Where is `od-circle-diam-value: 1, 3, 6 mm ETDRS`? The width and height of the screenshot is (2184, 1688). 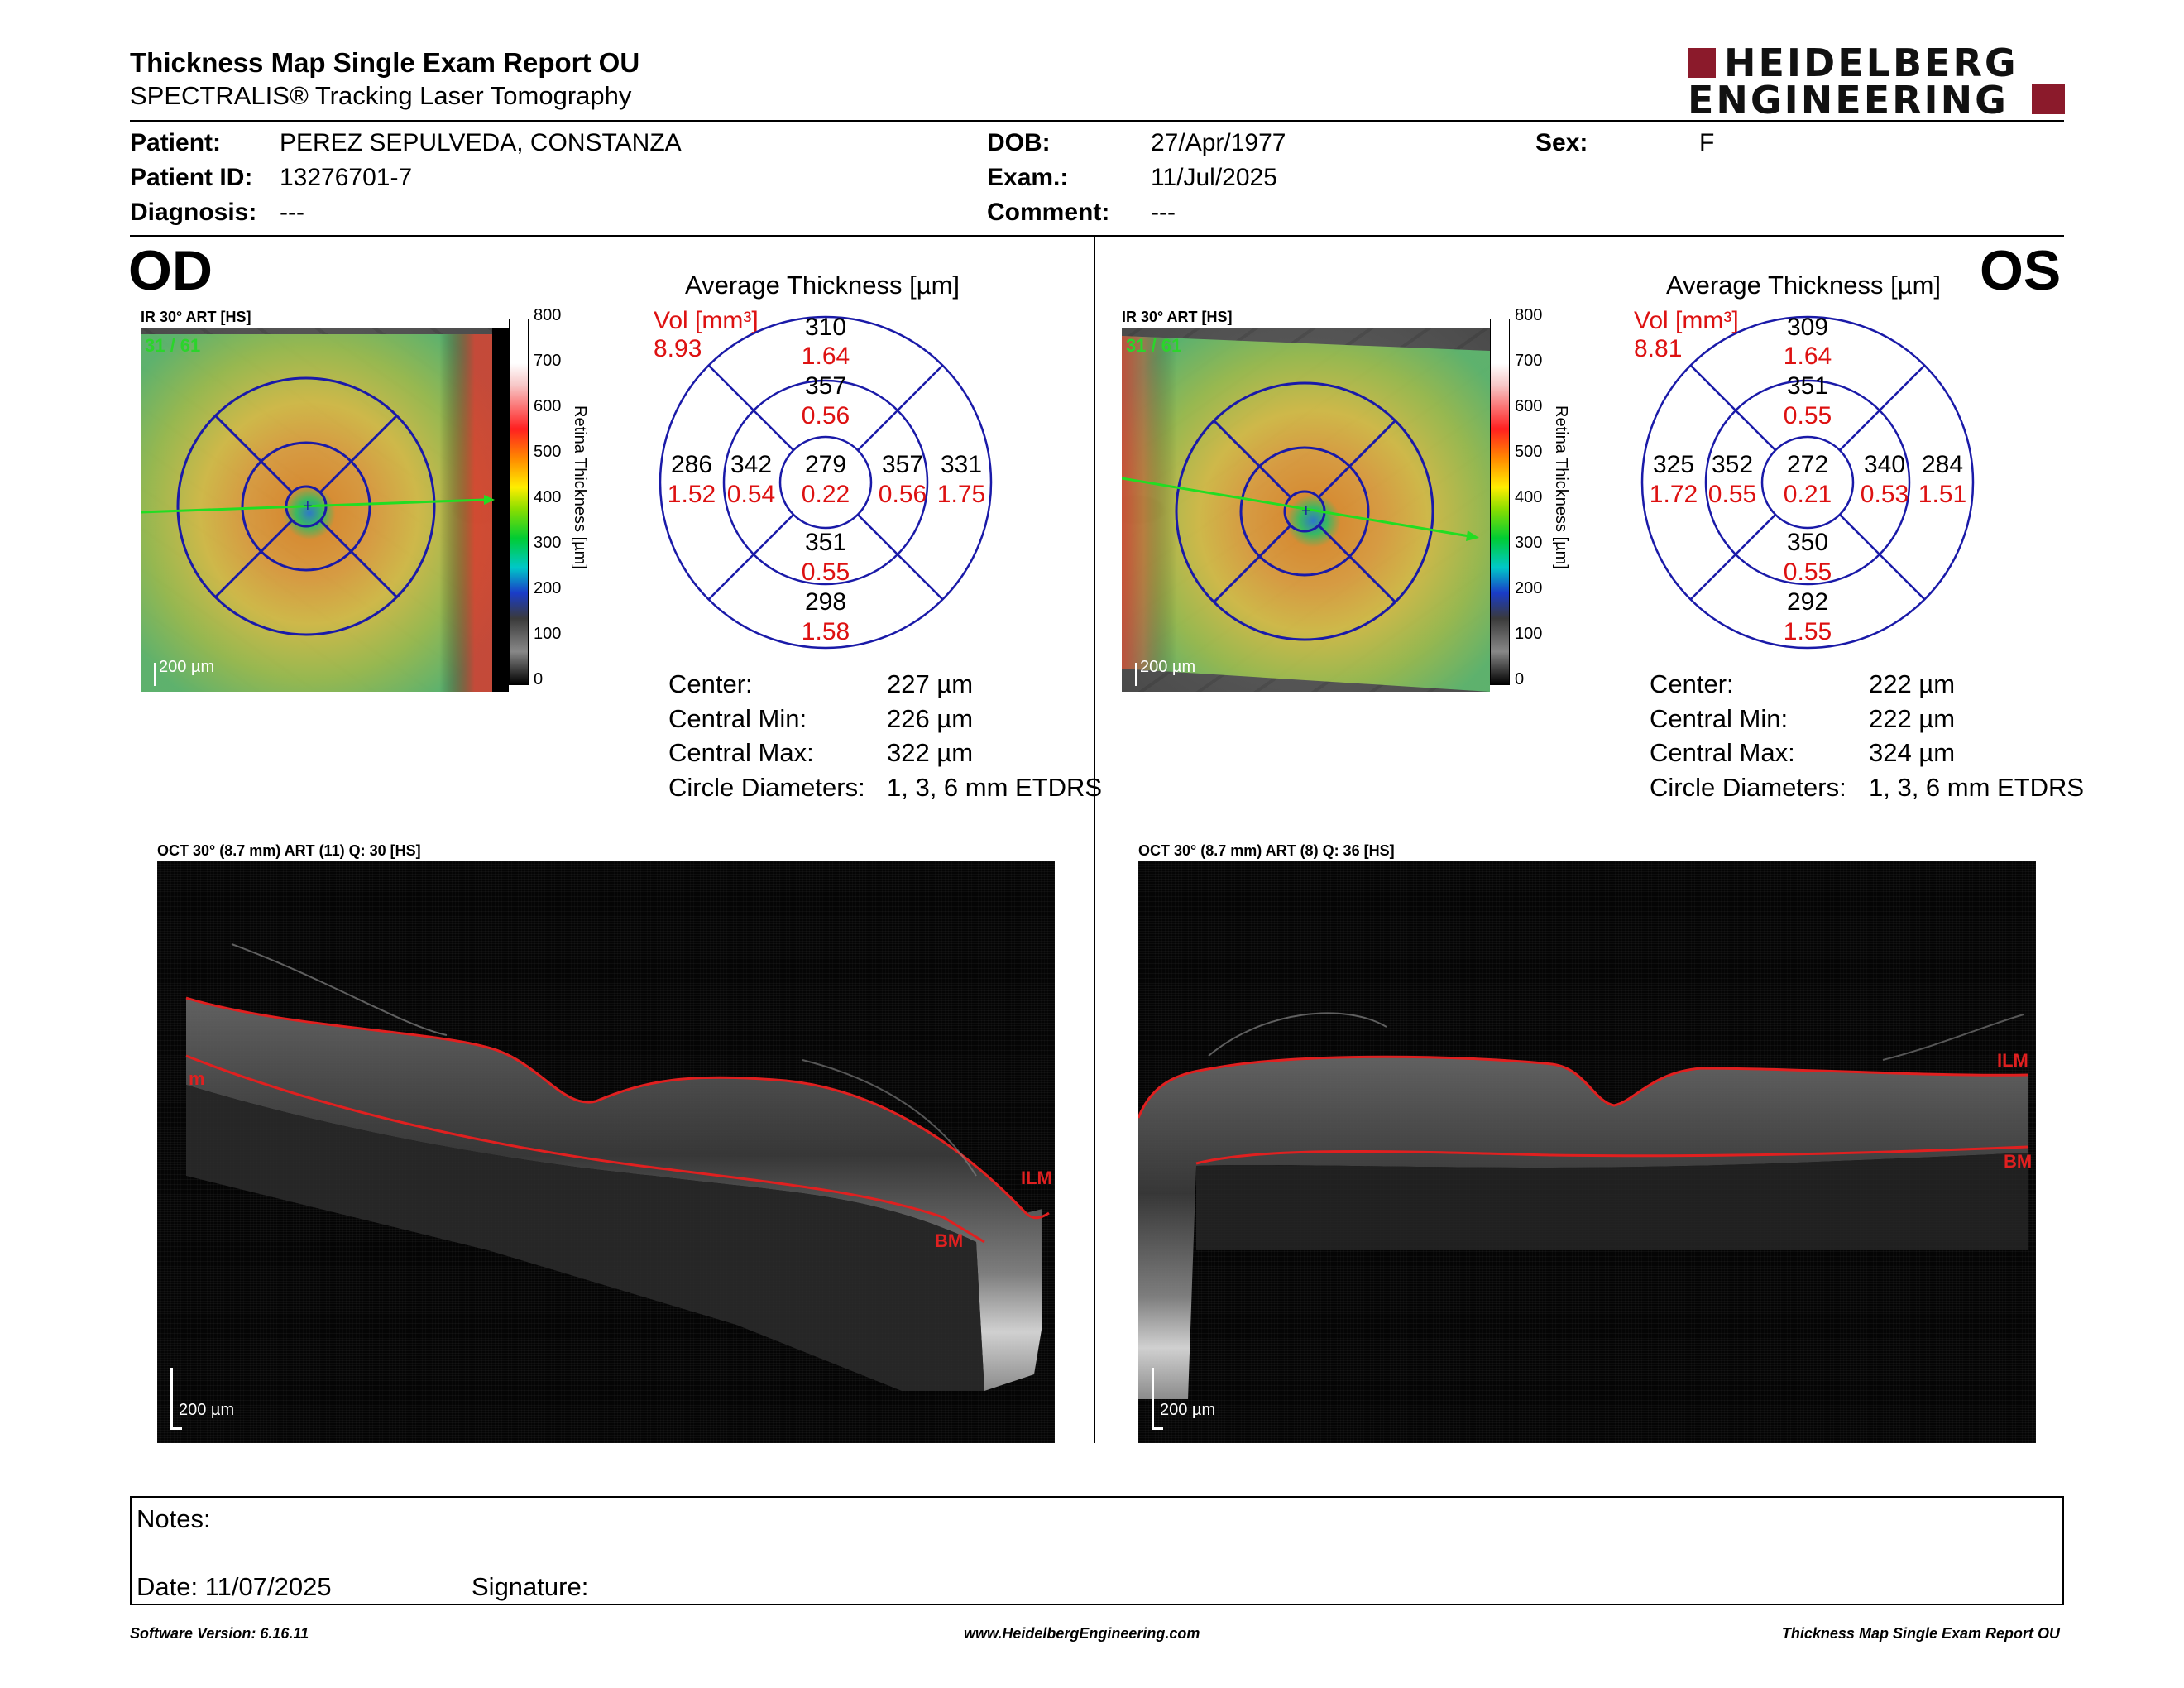
od-circle-diam-value: 1, 3, 6 mm ETDRS is located at coordinates (995, 787).